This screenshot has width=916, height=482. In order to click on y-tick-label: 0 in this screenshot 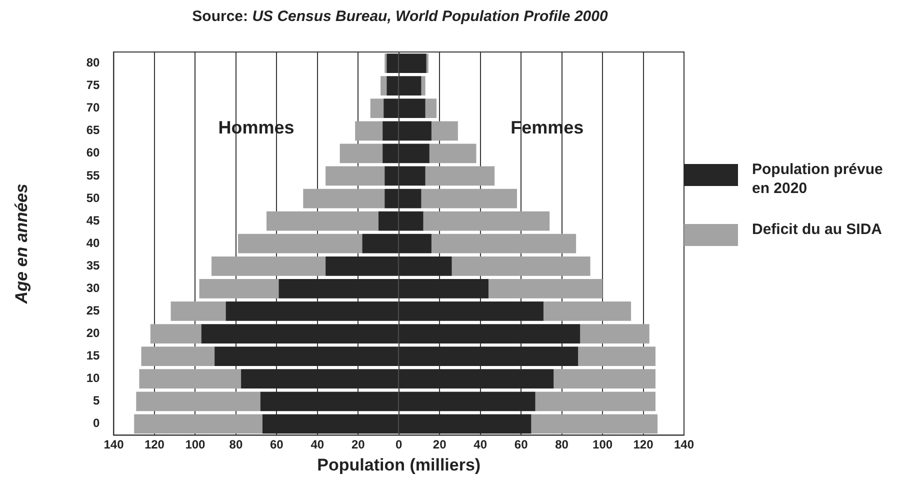, I will do `click(96, 423)`.